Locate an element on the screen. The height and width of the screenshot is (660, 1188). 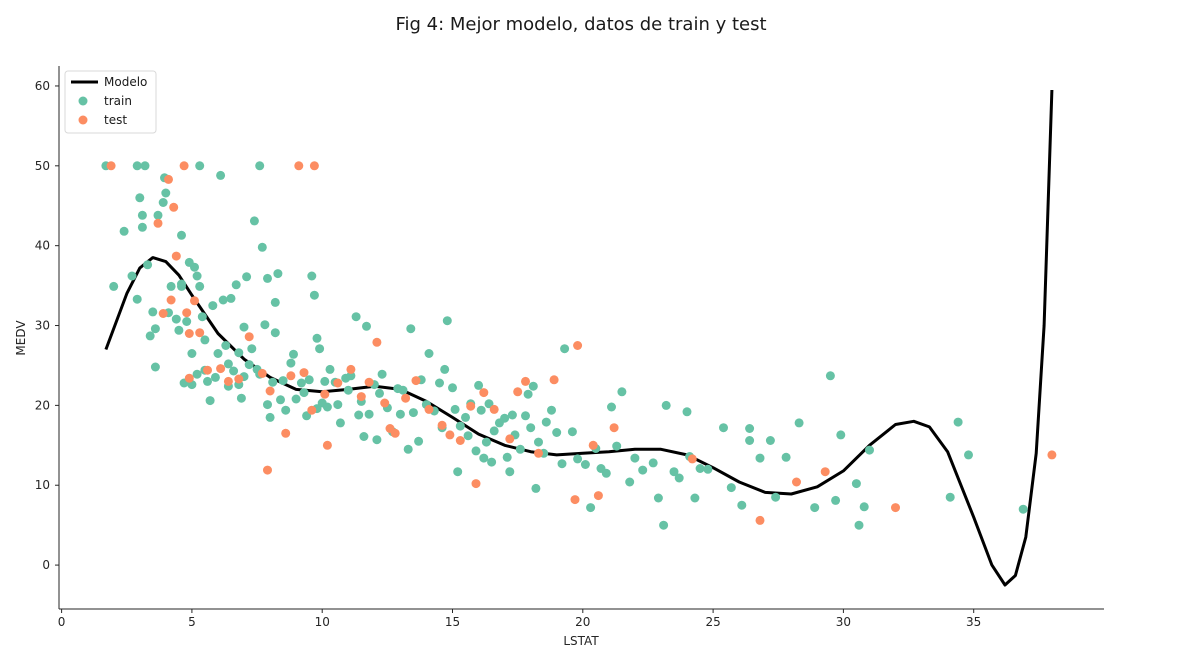
y-ticks: 0 10 20 30 40 50 60 is located at coordinates (47, 325).